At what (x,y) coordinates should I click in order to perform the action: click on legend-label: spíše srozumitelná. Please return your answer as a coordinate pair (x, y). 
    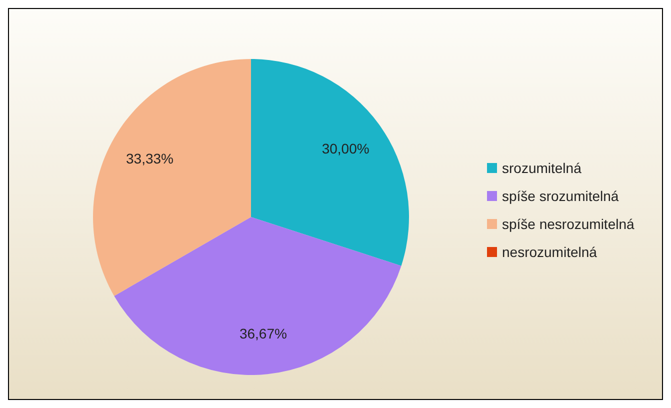
    Looking at the image, I should click on (560, 196).